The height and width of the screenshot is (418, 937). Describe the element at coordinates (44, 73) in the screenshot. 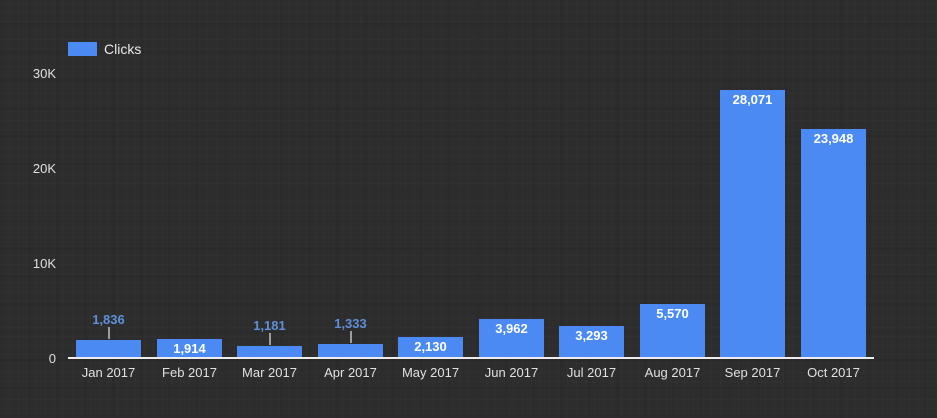

I see `y-axis-tick-label: 30K` at that location.